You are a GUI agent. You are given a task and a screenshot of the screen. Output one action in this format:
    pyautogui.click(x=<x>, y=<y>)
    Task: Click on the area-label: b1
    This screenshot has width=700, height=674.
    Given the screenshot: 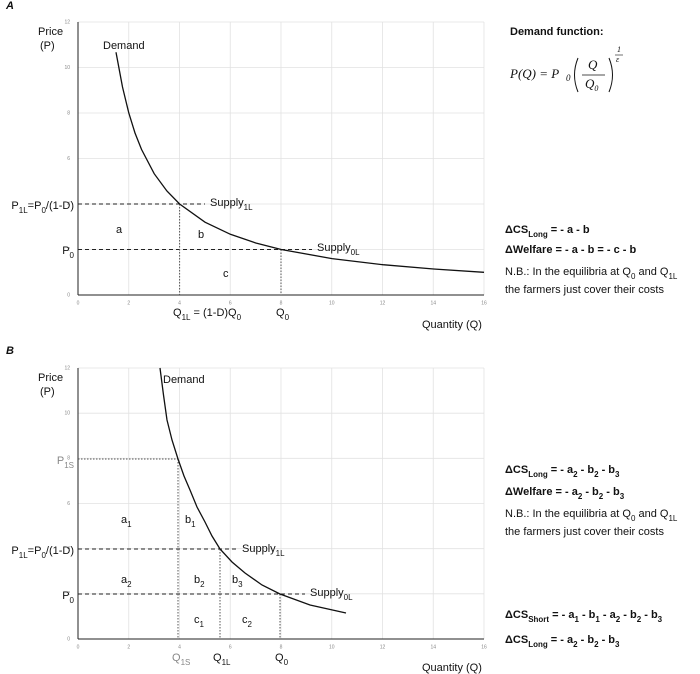 What is the action you would take?
    pyautogui.click(x=190, y=521)
    